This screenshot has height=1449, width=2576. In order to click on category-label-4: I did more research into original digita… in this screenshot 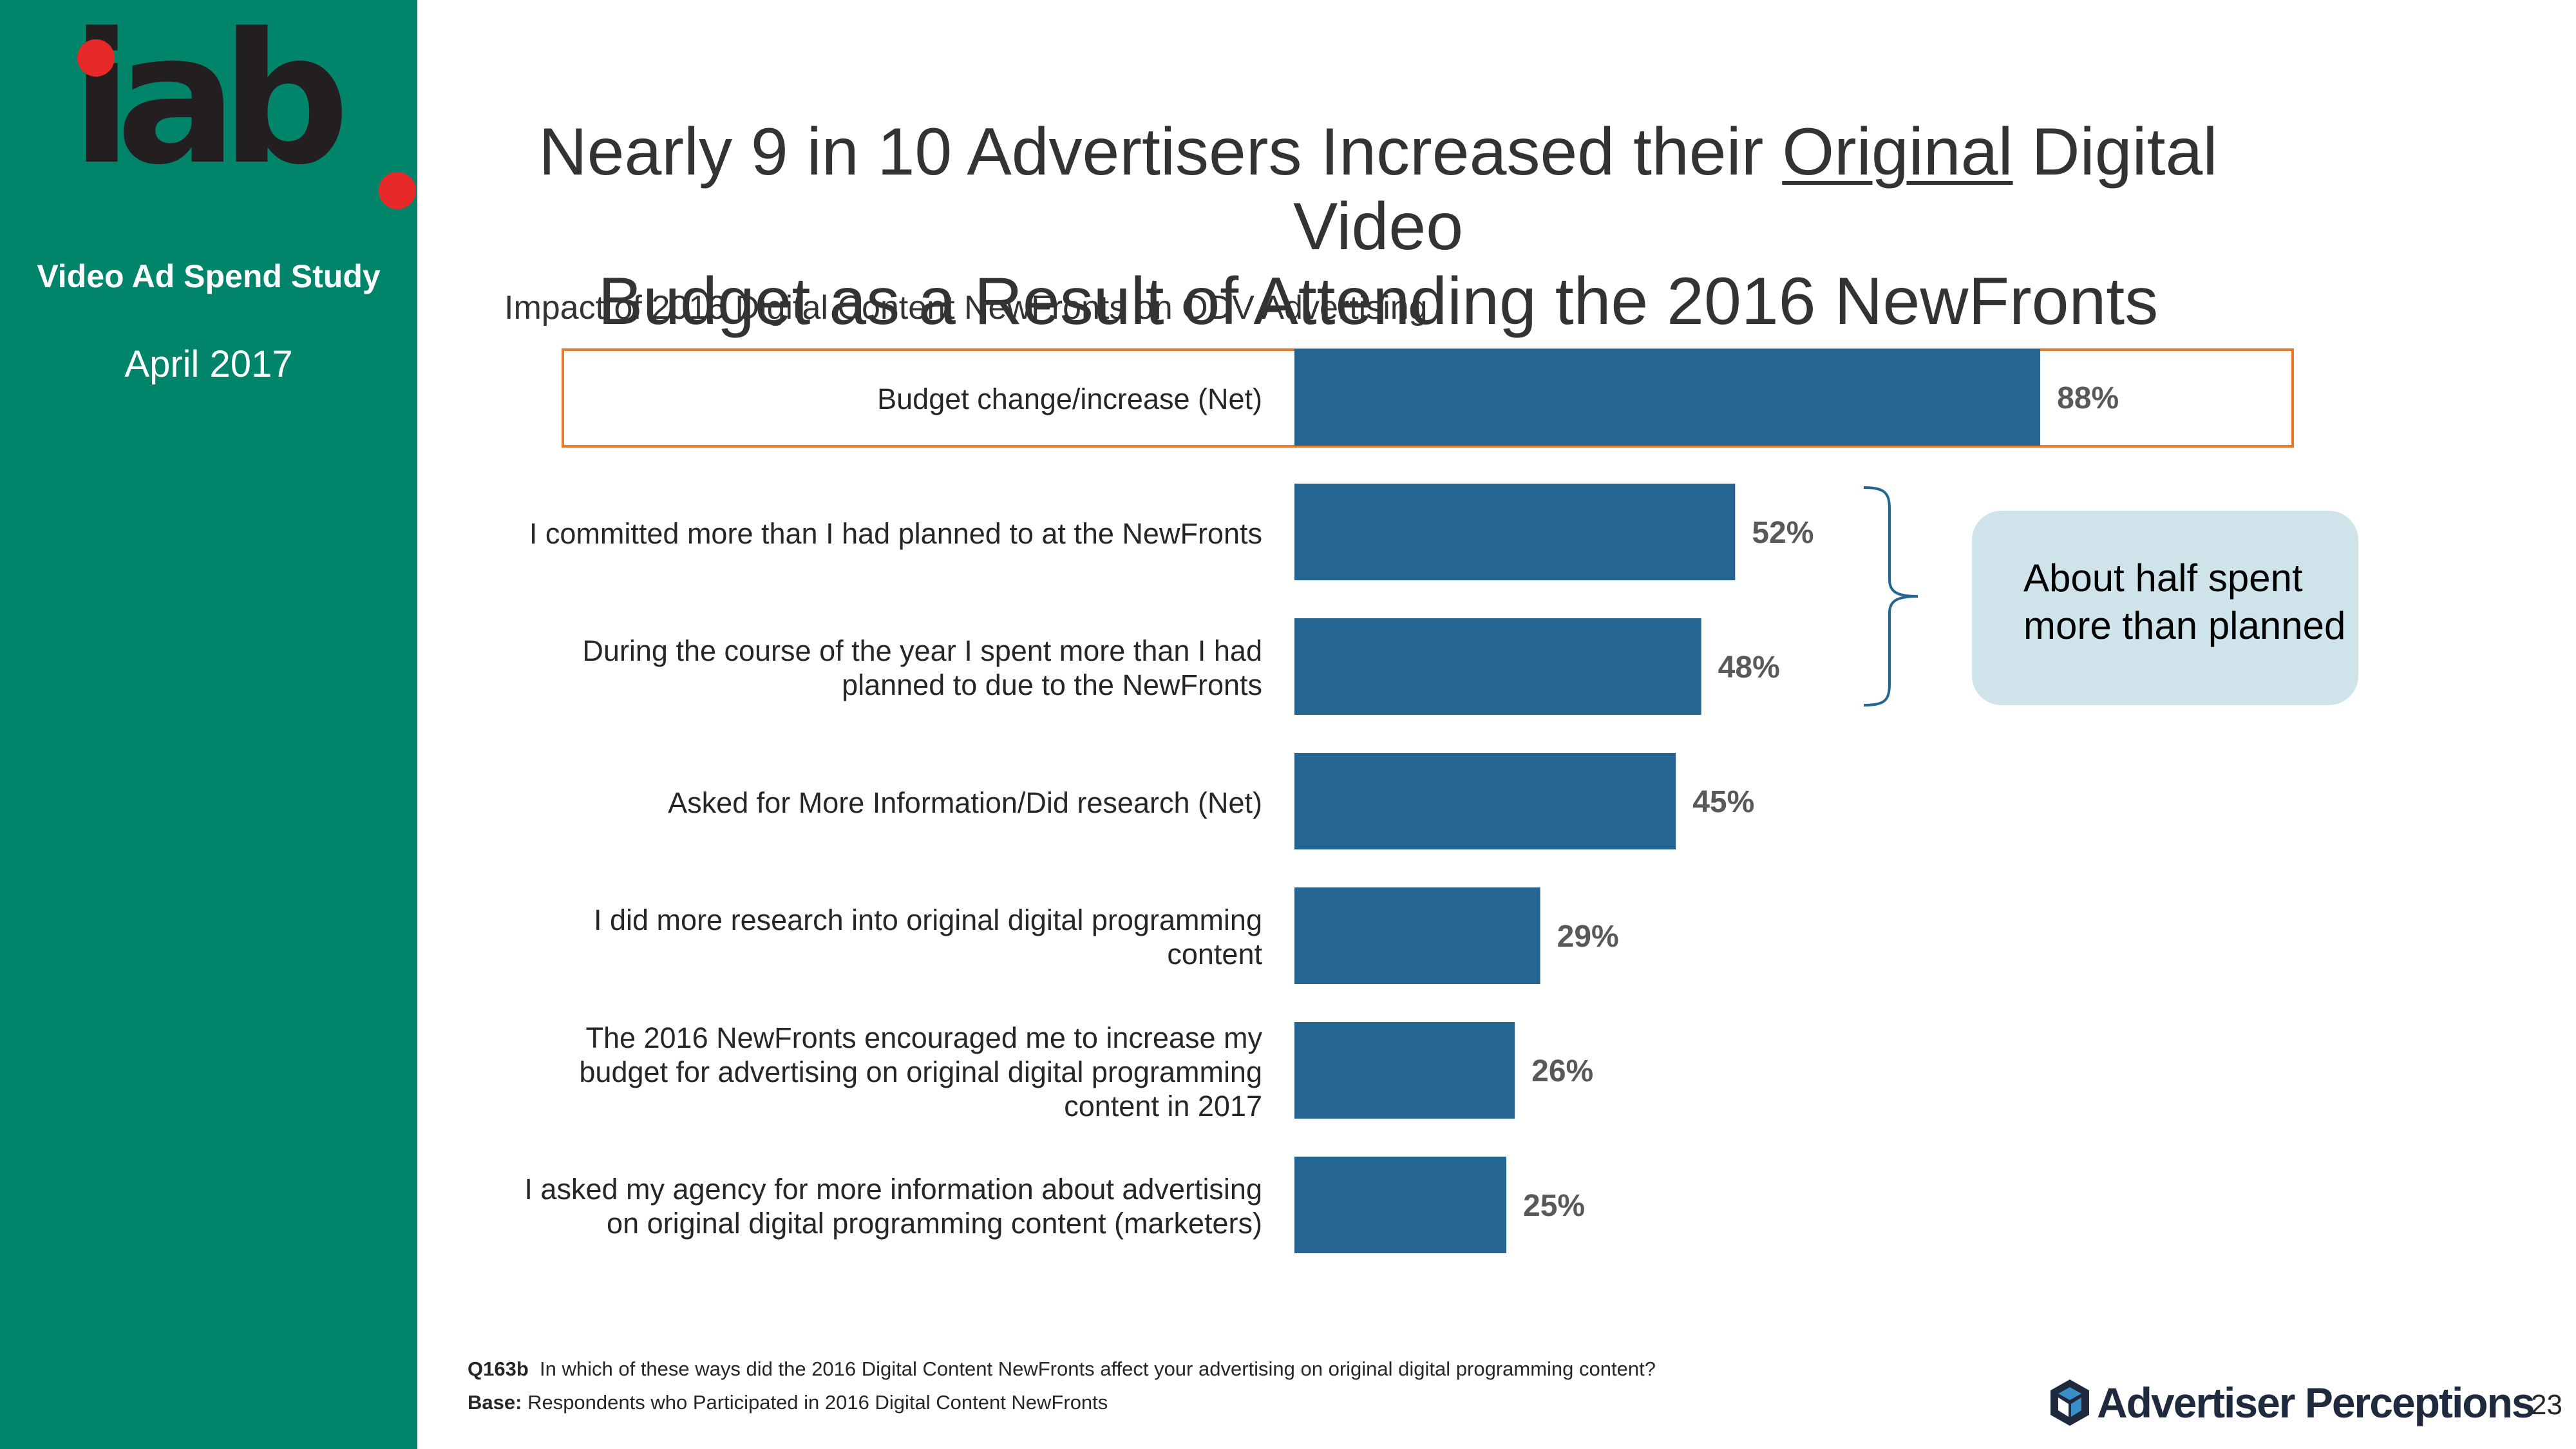, I will do `click(844, 937)`.